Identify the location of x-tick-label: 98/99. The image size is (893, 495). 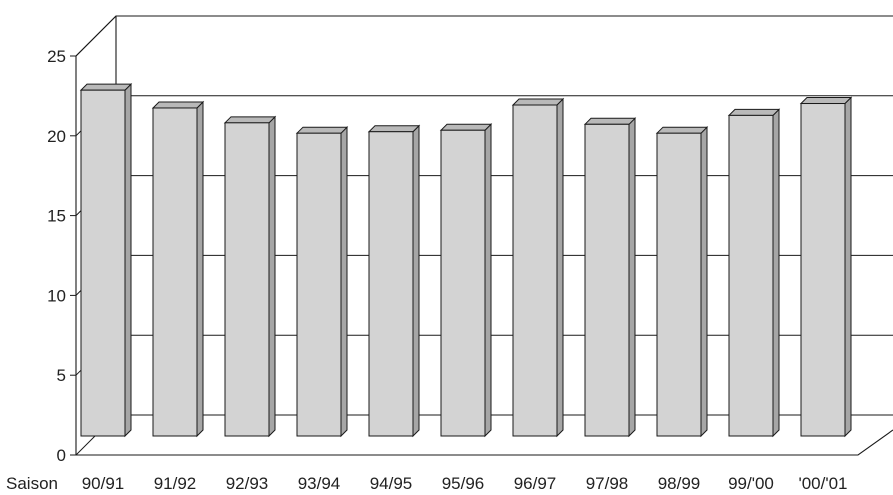
(679, 483).